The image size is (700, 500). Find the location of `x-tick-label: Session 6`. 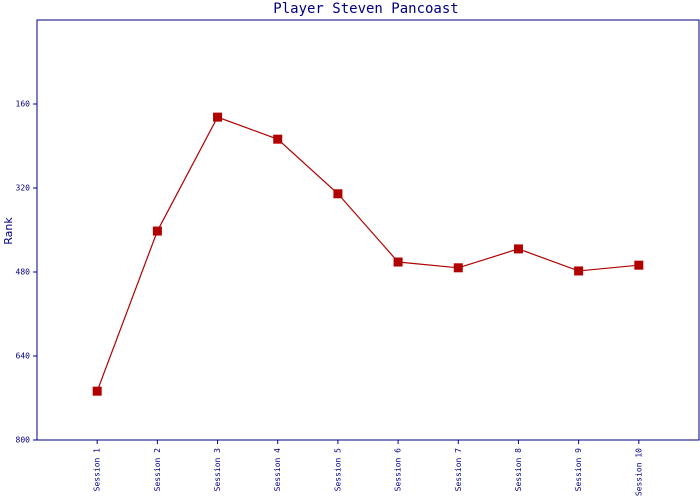

x-tick-label: Session 6 is located at coordinates (398, 470).